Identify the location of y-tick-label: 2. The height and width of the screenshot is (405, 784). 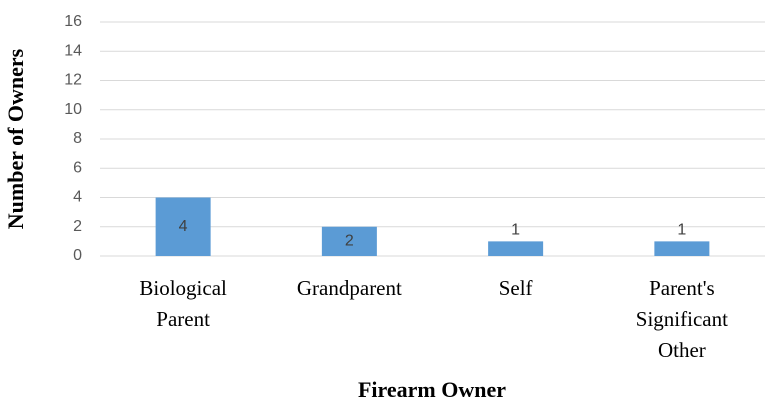
(77, 226).